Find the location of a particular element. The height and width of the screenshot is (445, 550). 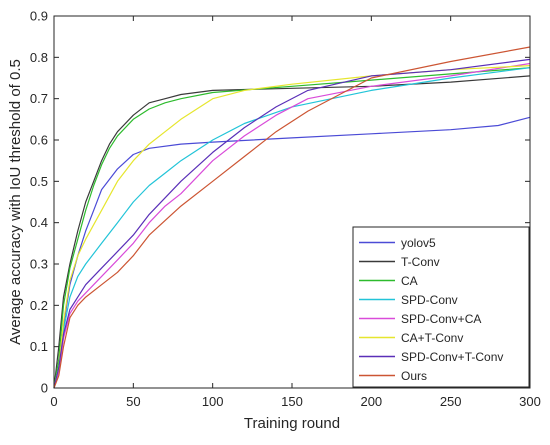

y-tick-label: 0.2 is located at coordinates (39, 305).